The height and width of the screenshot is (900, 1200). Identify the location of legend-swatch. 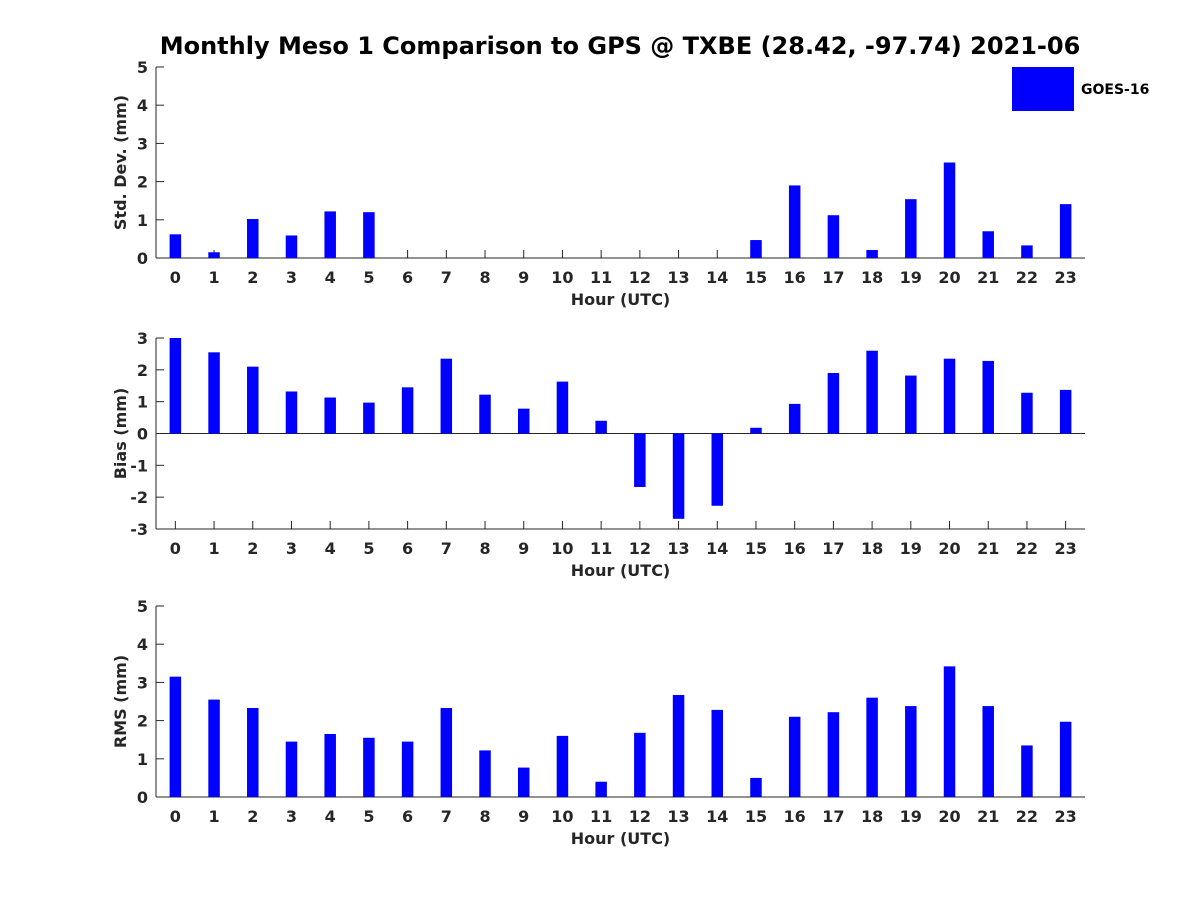
(1043, 89).